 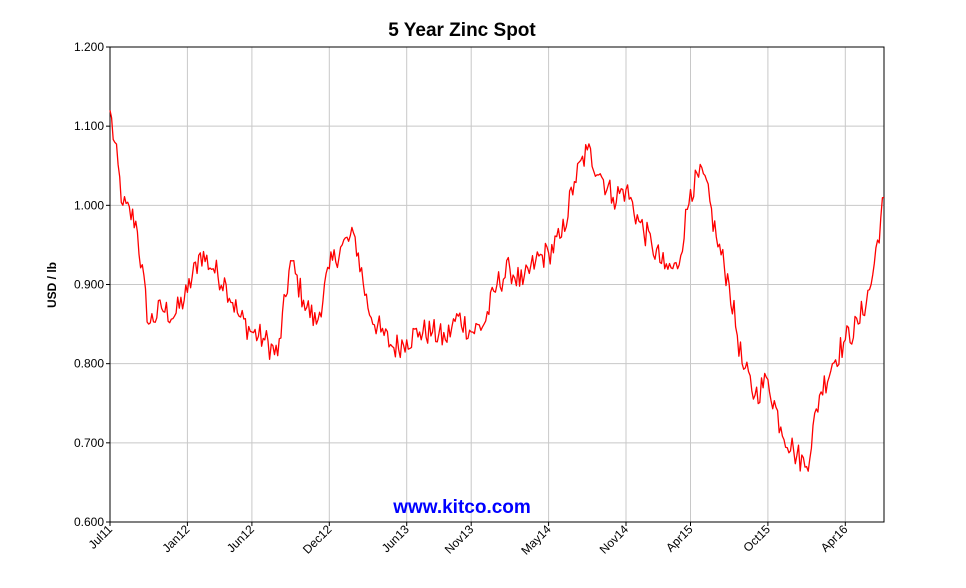 I want to click on y-axis-label: USD / lb, so click(x=52, y=285).